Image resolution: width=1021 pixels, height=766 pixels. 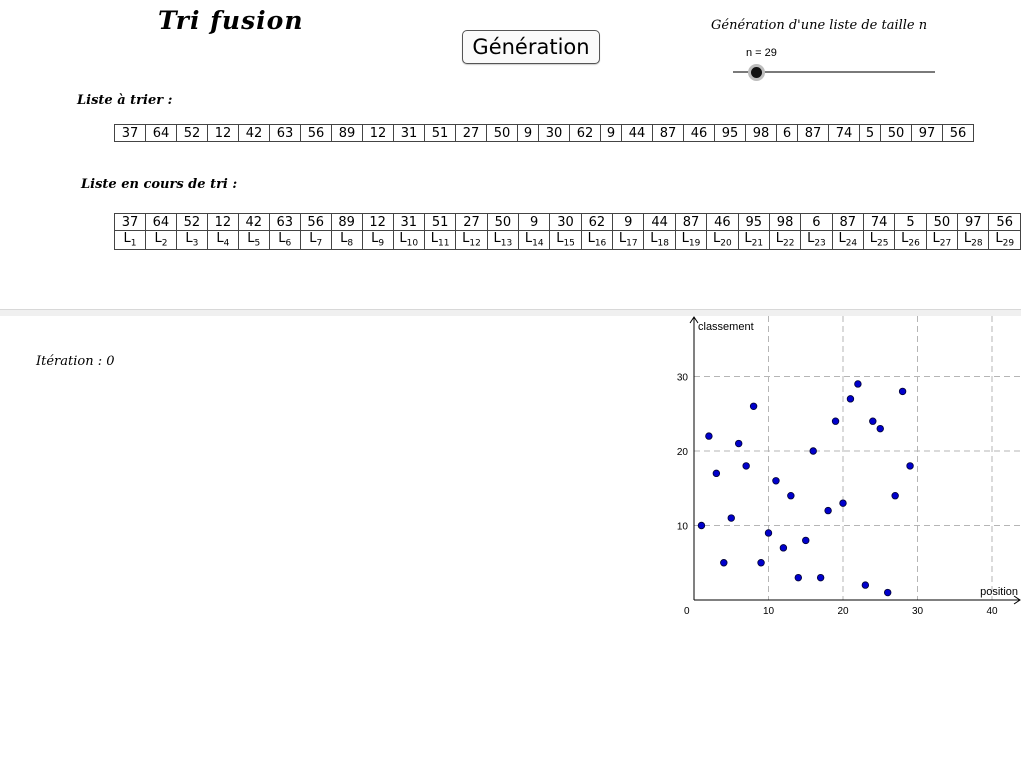 I want to click on list-to-sort-cell: 52, so click(x=192, y=133).